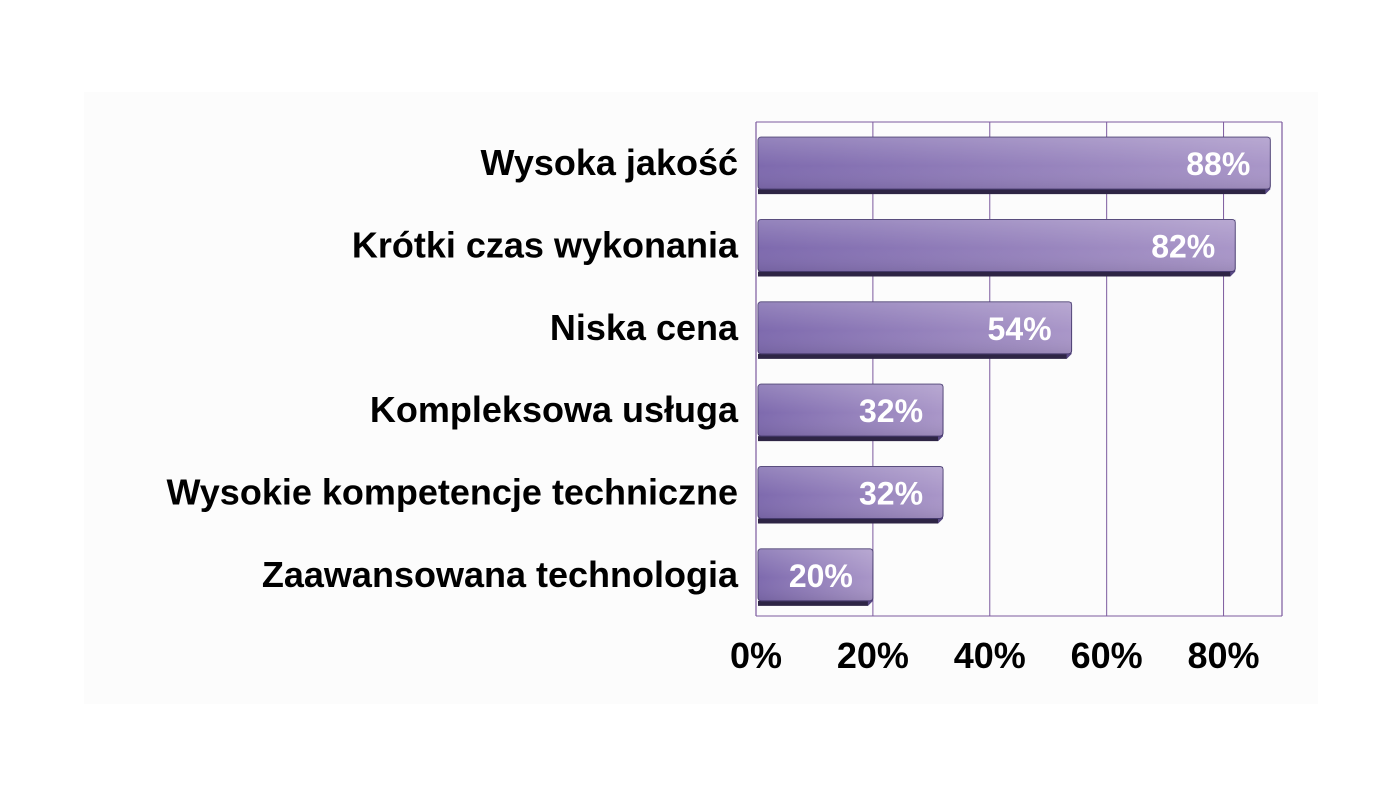  What do you see at coordinates (821, 576) in the screenshot?
I see `data-label: 20%` at bounding box center [821, 576].